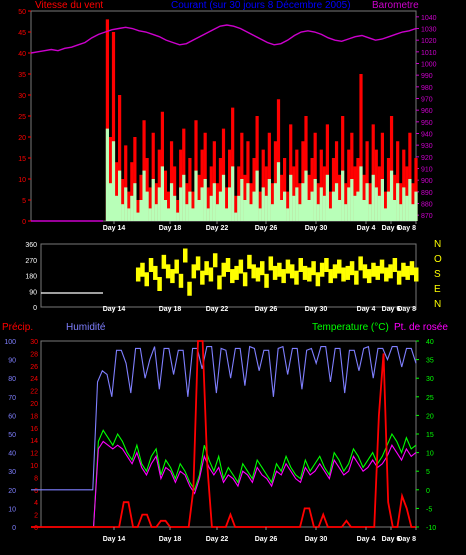 This screenshot has height=555, width=466. I want to click on x-tick-label: Day 8, so click(406, 539).